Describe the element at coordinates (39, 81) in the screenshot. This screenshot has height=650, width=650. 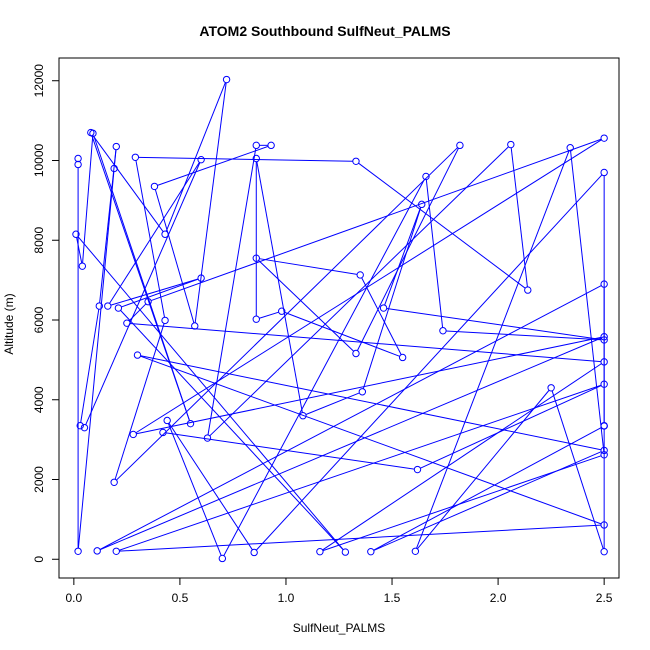
I see `y-tick-label: 12000` at that location.